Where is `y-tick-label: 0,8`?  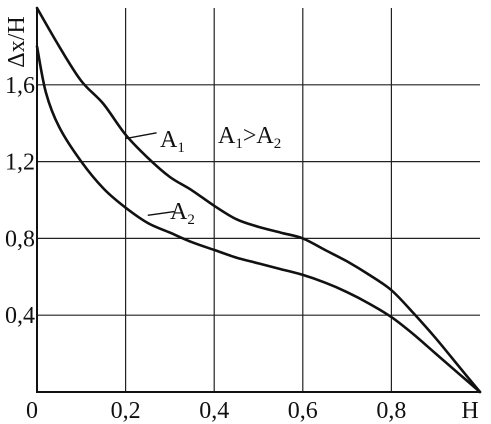
y-tick-label: 0,8 is located at coordinates (20, 239).